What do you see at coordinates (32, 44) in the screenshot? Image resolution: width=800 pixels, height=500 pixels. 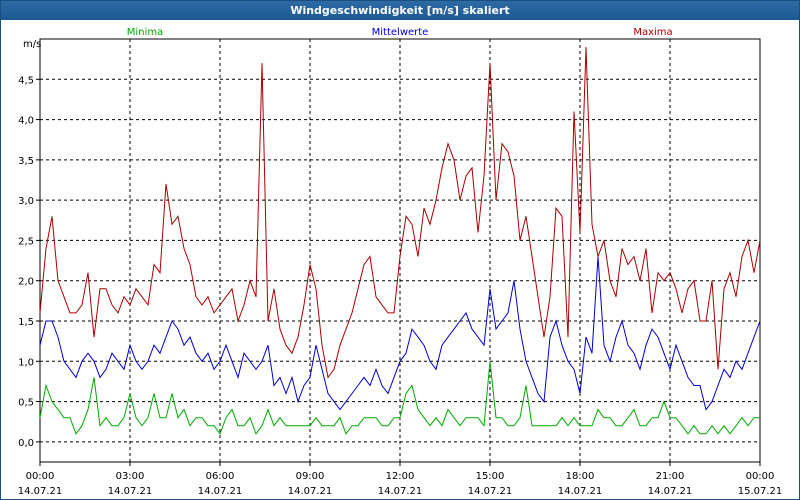 I see `y-axis-label: m/s` at bounding box center [32, 44].